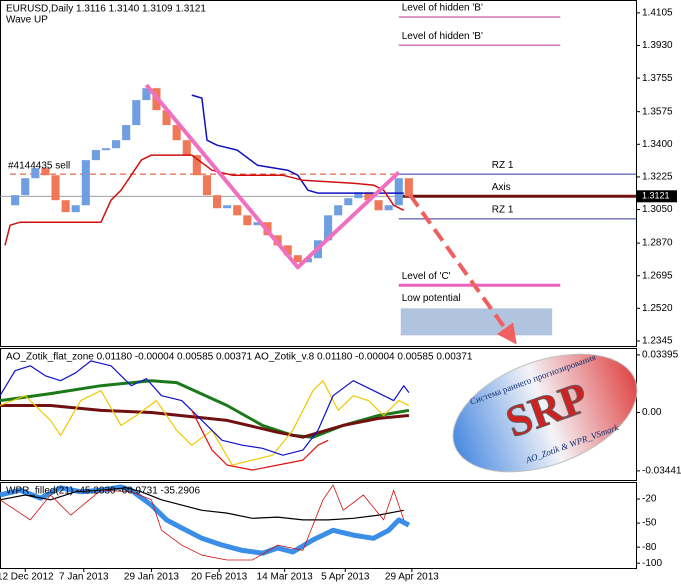 This screenshot has height=586, width=681. Describe the element at coordinates (657, 45) in the screenshot. I see `y-tick-label: 1.3930` at that location.